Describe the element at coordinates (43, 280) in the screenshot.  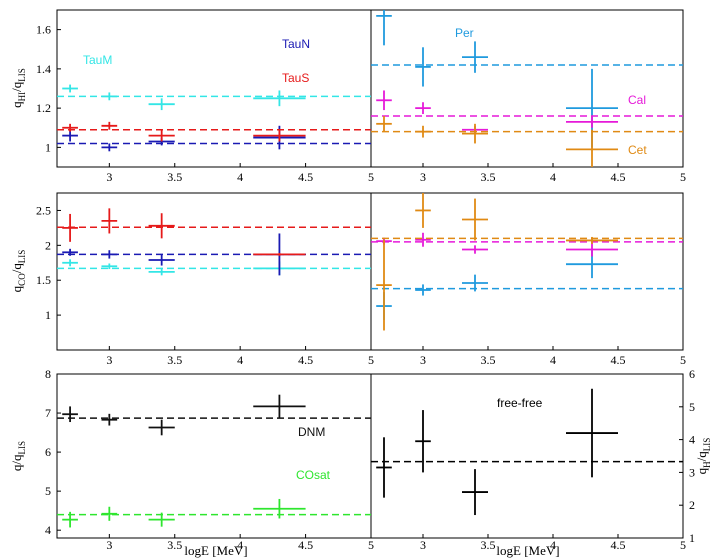
I see `ytick-label-co-left-1: 1.5` at that location.